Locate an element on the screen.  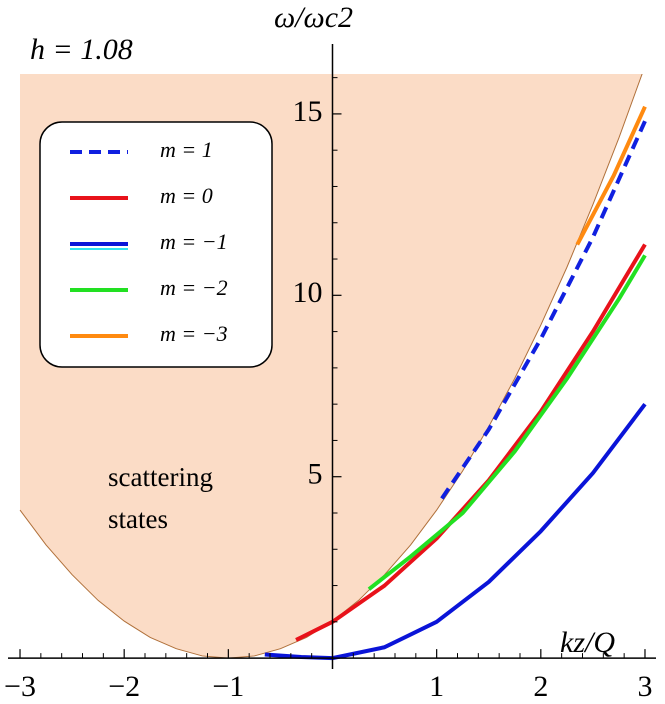
x-tick-label: −1 is located at coordinates (228, 686).